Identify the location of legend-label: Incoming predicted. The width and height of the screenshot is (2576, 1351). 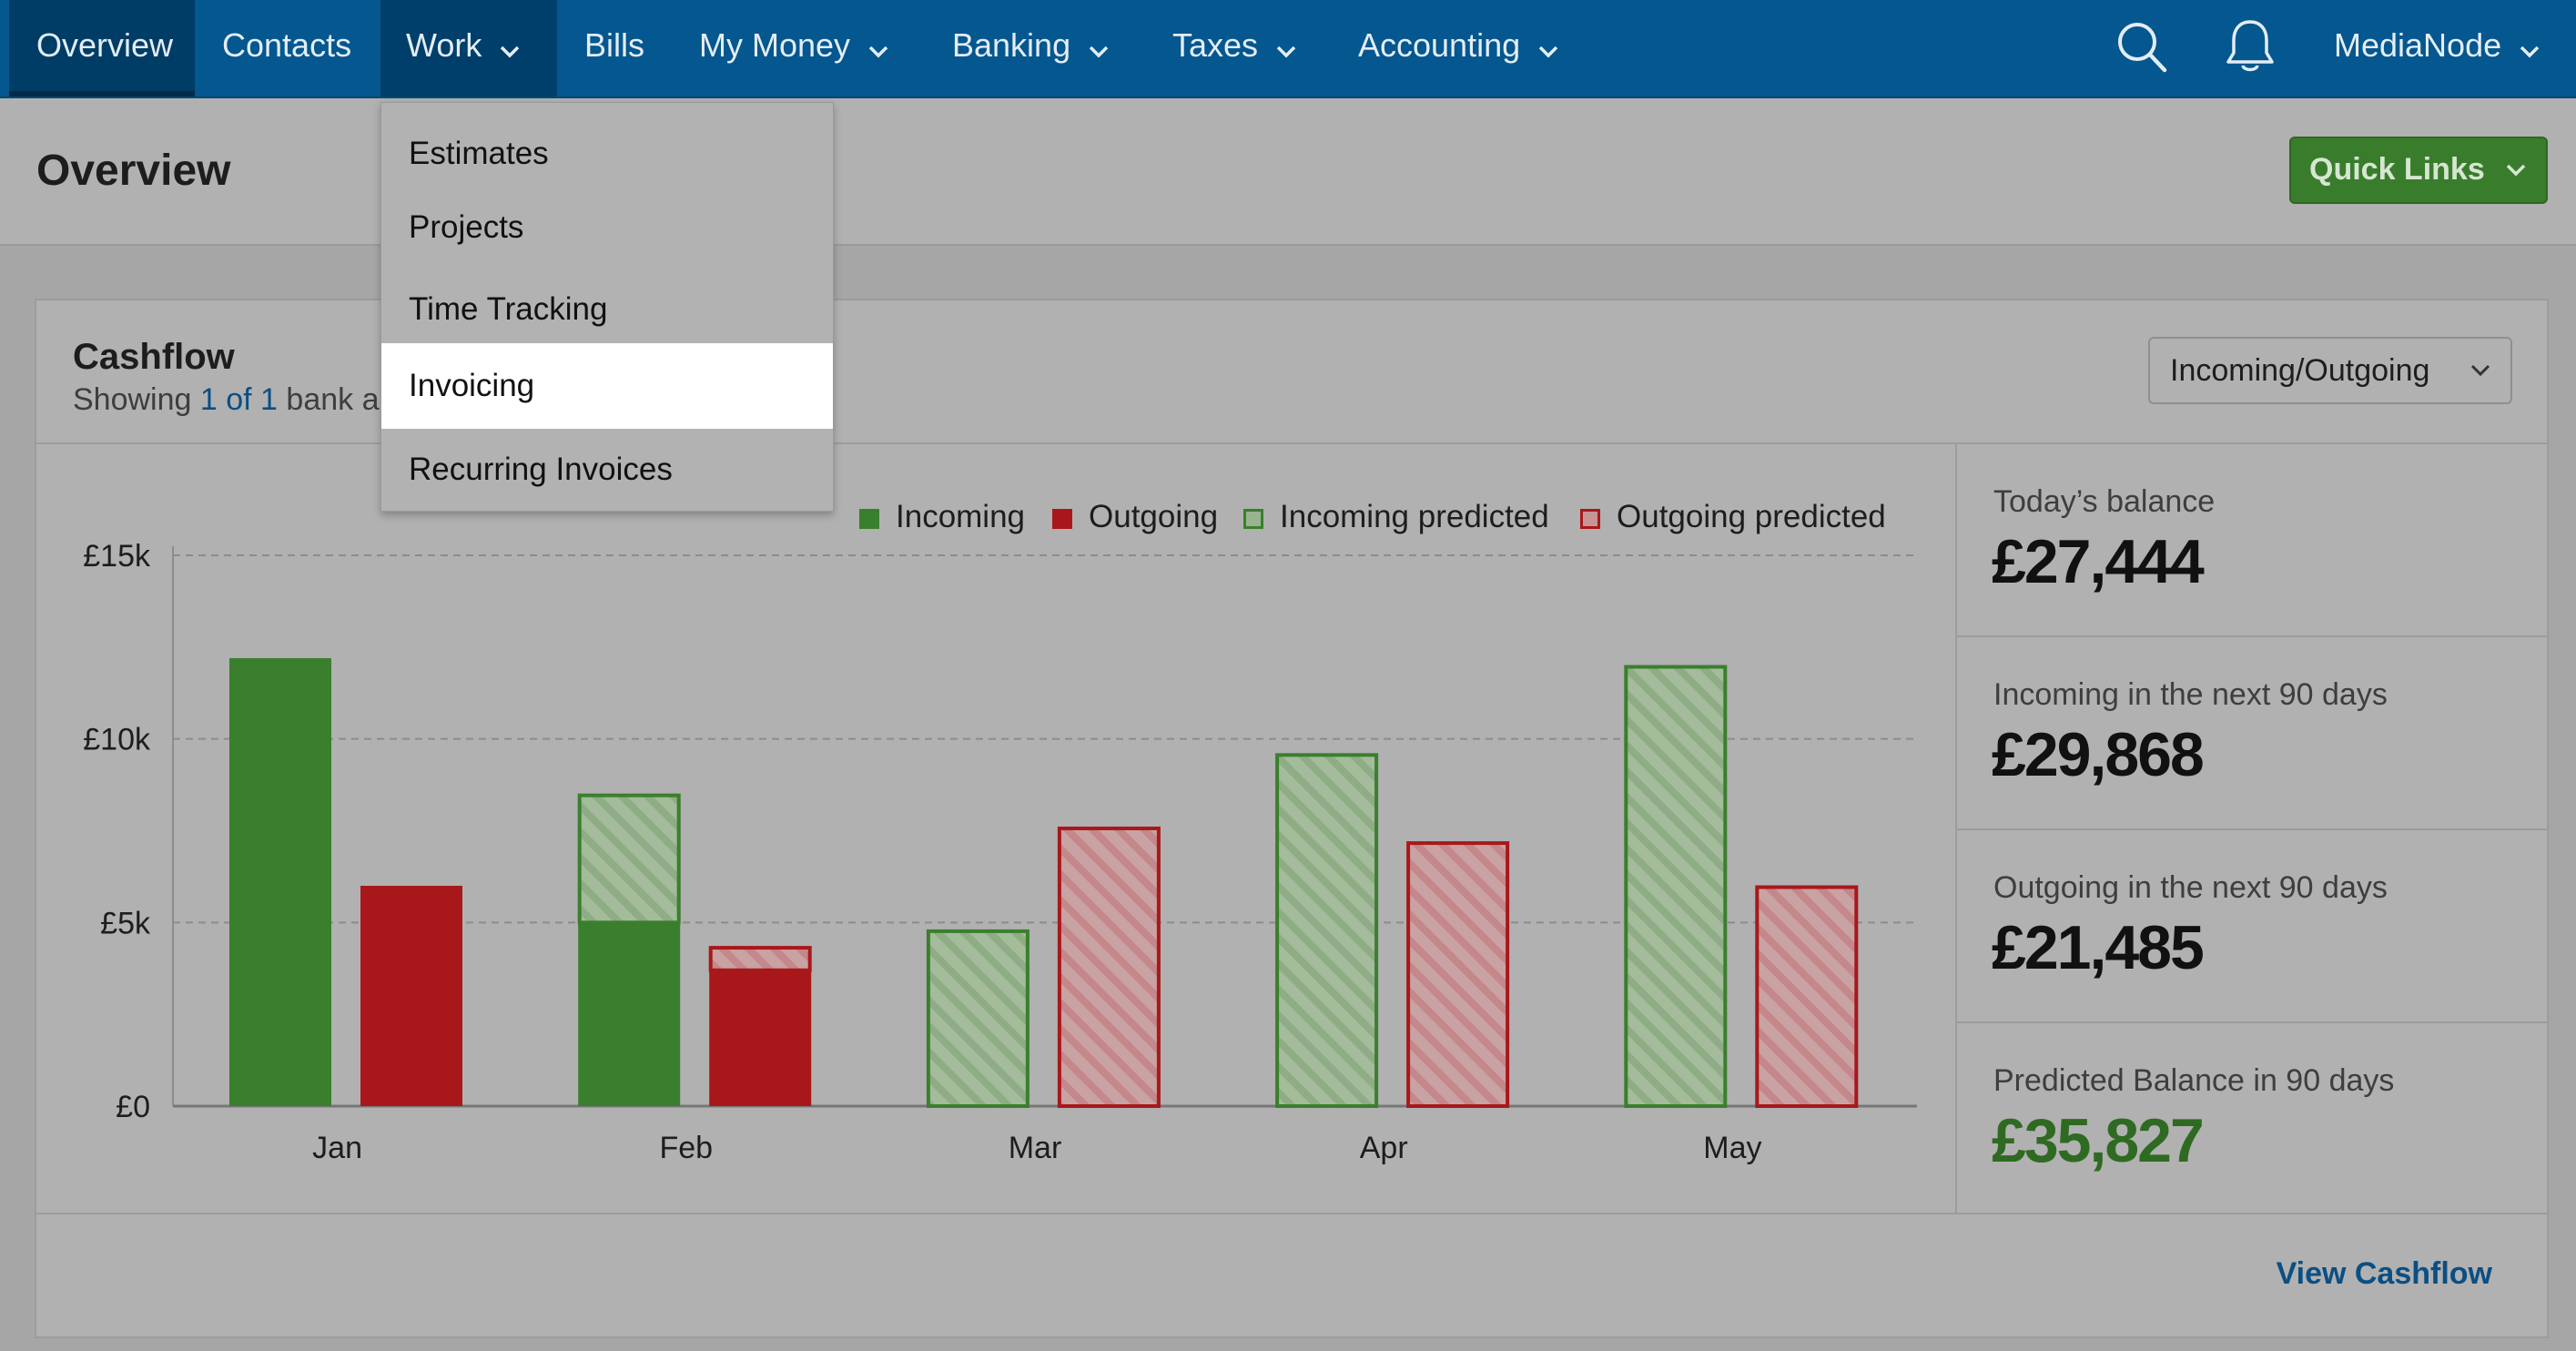
(1414, 516).